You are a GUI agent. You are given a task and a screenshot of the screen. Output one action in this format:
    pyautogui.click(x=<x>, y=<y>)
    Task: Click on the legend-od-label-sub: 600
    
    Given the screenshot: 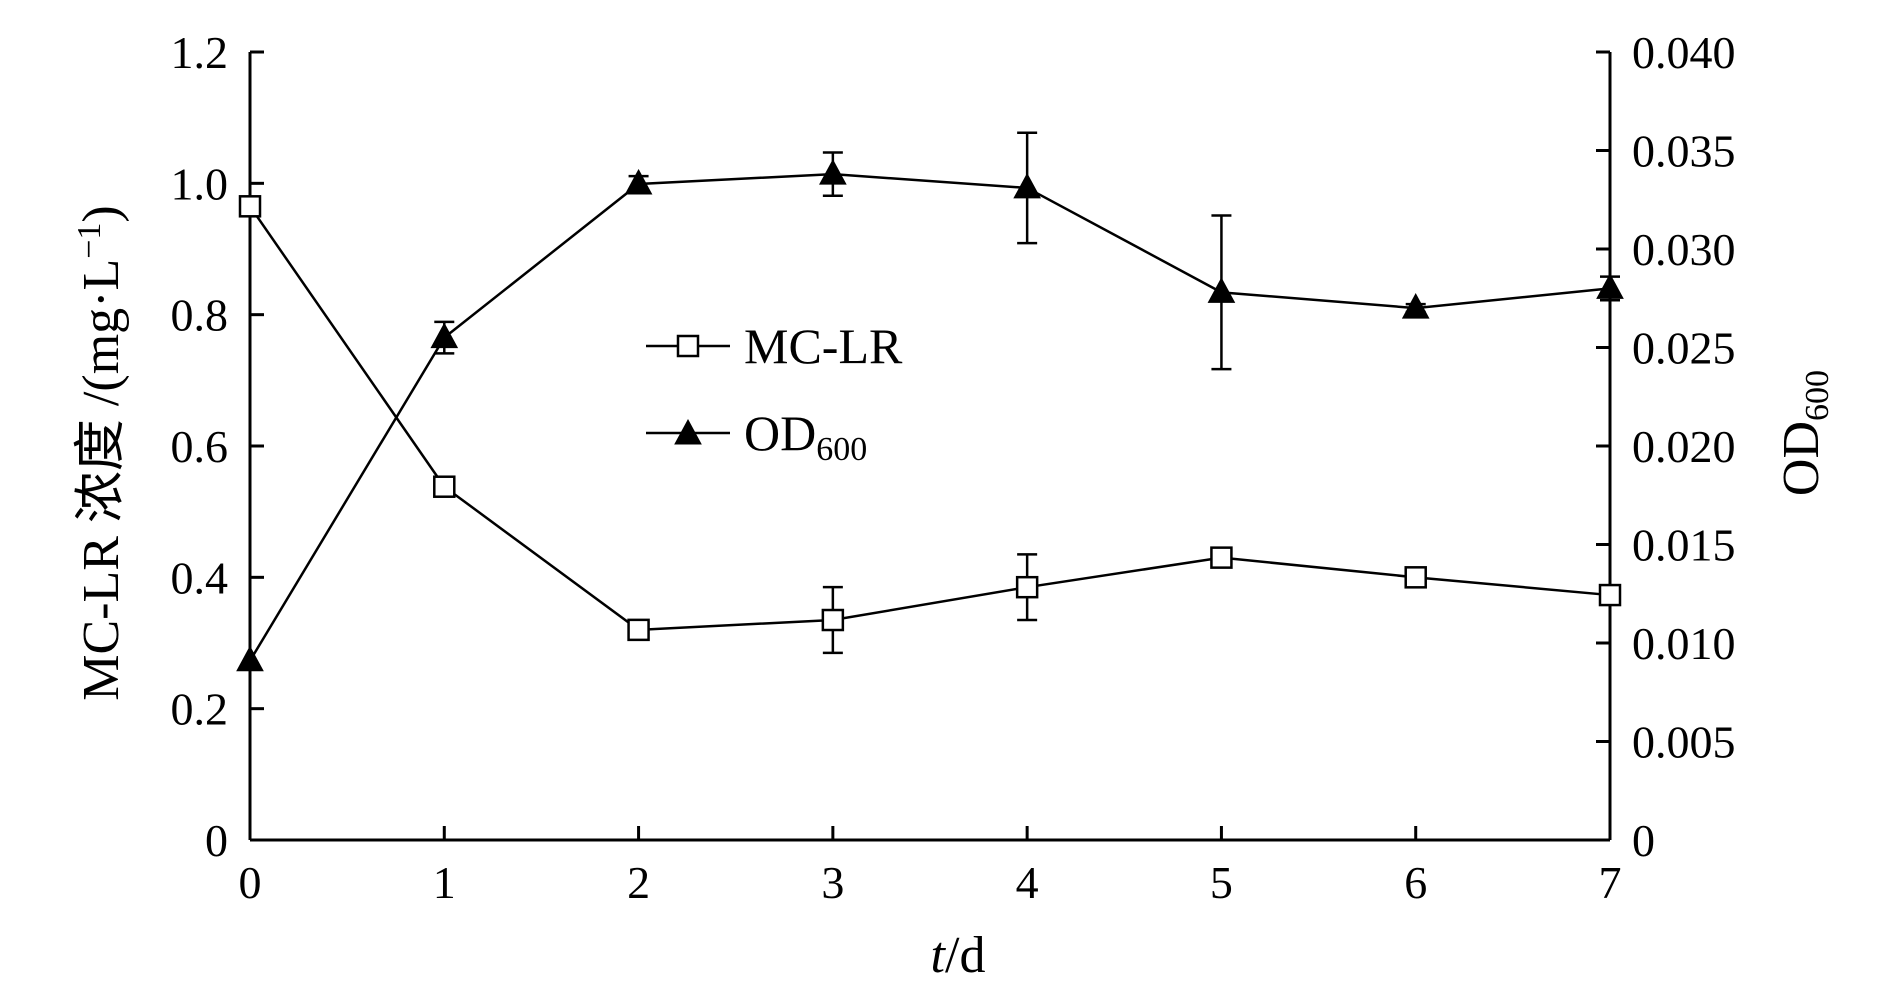 What is the action you would take?
    pyautogui.click(x=841, y=449)
    